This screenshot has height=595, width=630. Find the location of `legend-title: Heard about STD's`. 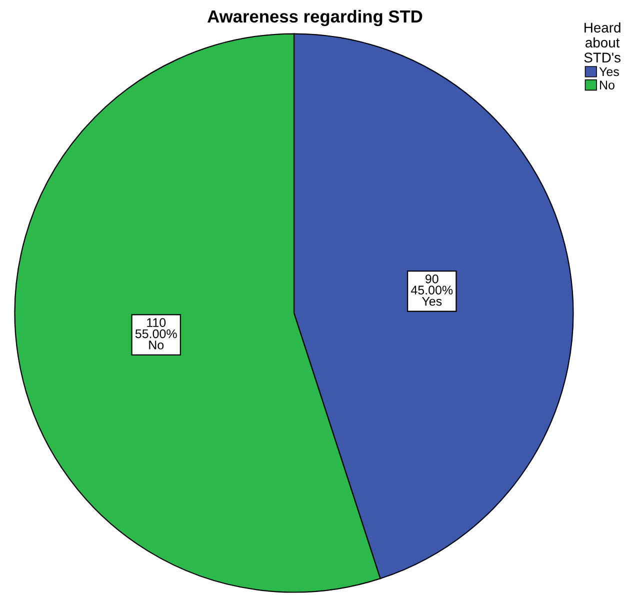

legend-title: Heard about STD's is located at coordinates (602, 42).